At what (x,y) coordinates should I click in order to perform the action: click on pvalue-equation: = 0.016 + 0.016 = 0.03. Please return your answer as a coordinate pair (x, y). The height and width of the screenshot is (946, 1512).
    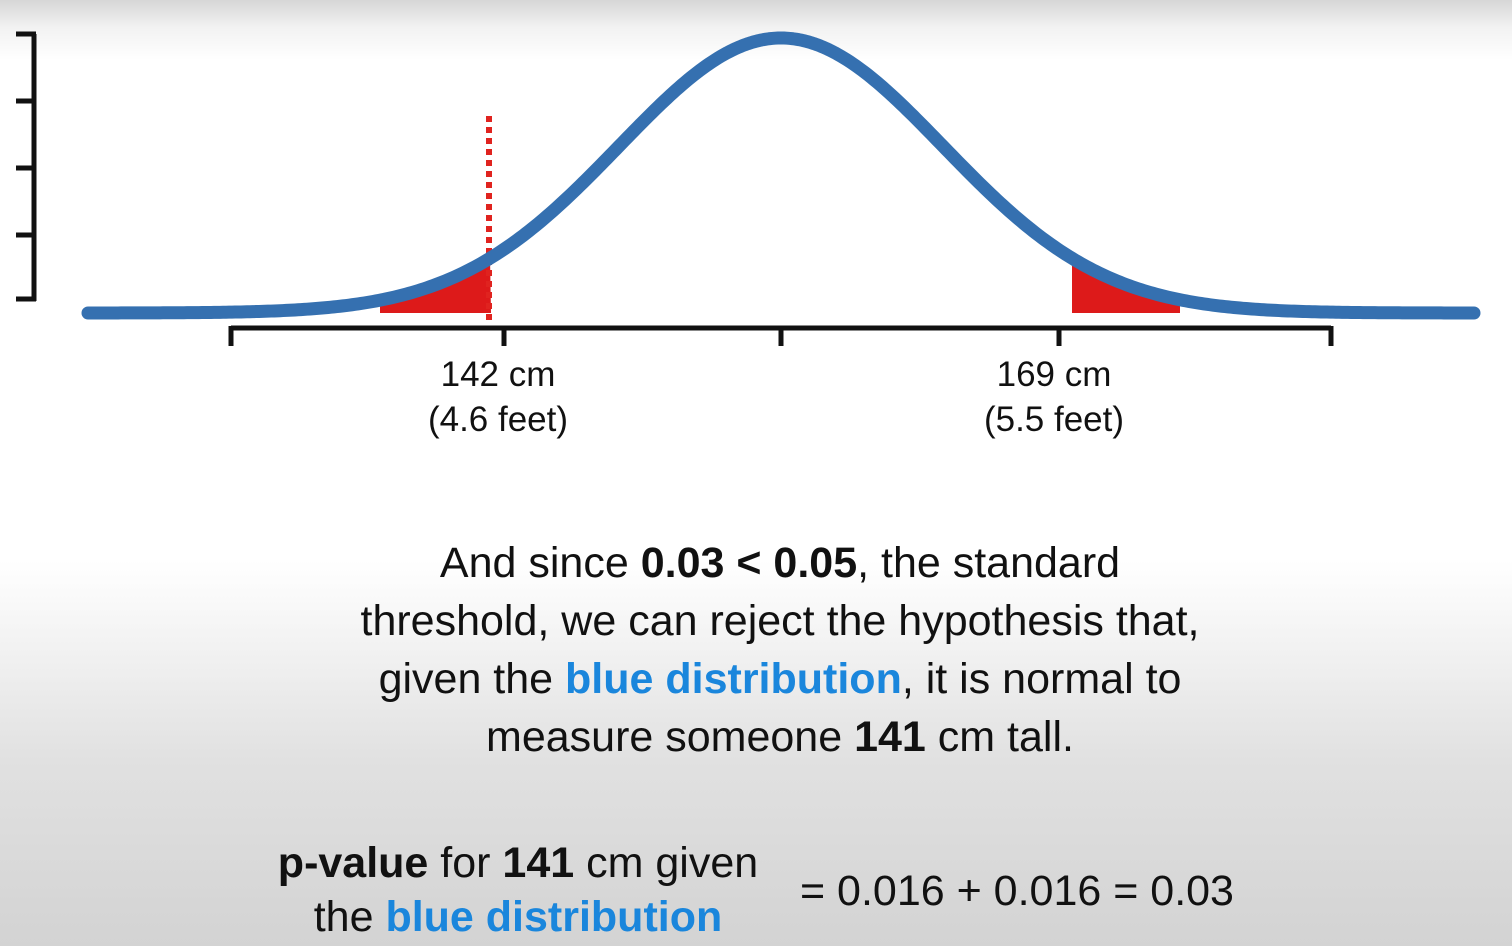
    Looking at the image, I should click on (1017, 891).